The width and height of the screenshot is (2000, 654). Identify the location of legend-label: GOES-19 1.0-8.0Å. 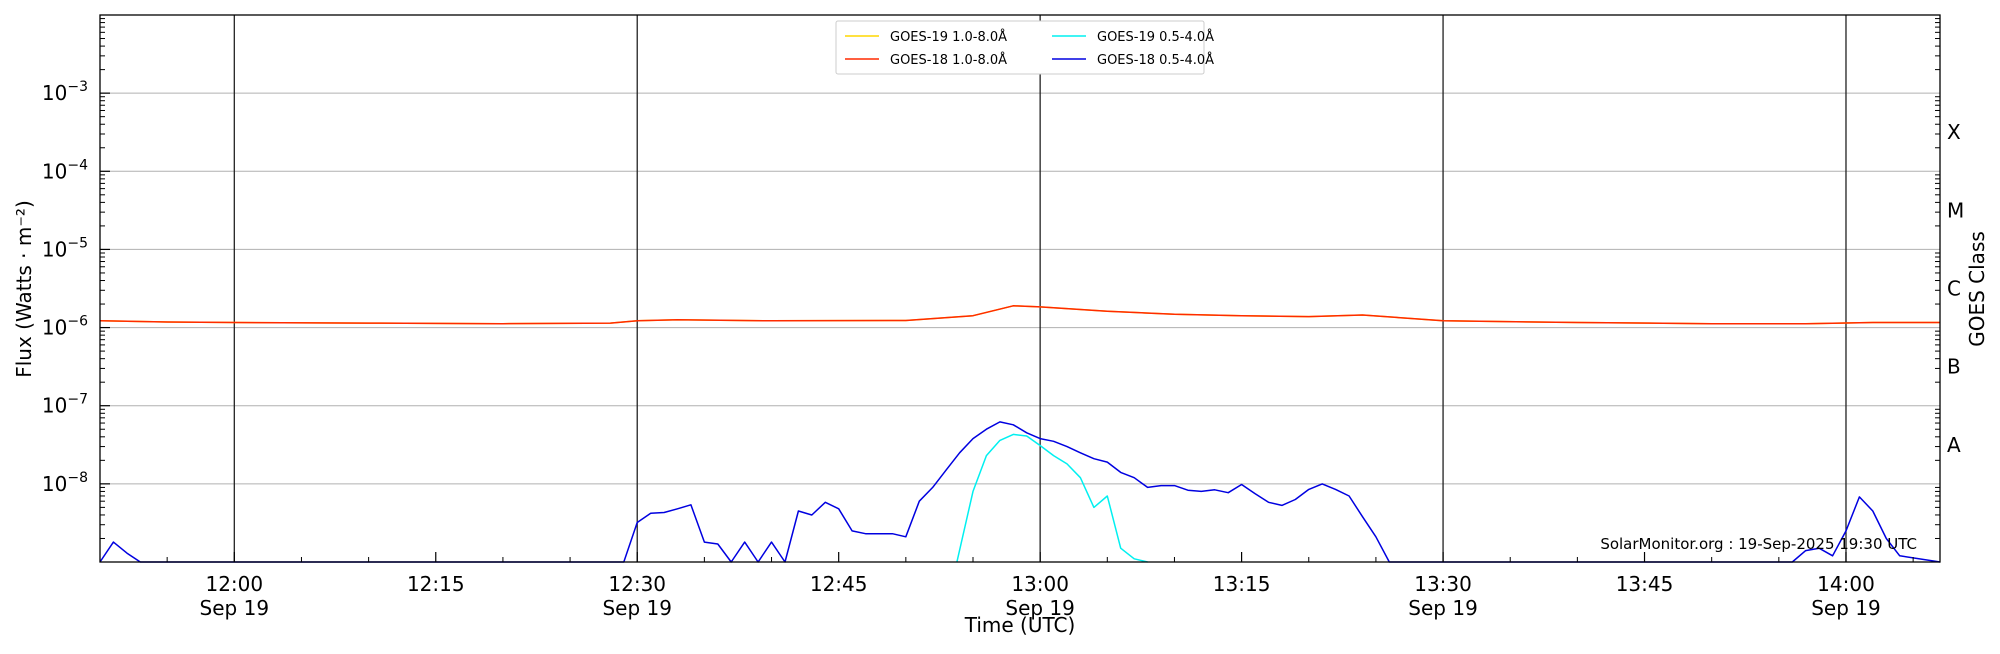
(948, 37).